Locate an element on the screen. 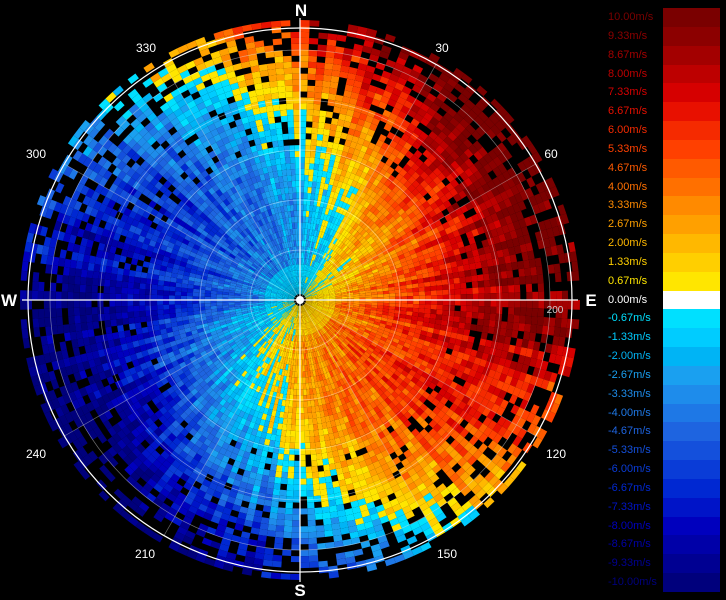 This screenshot has width=726, height=600. legend-label: 0.00m/s is located at coordinates (628, 299).